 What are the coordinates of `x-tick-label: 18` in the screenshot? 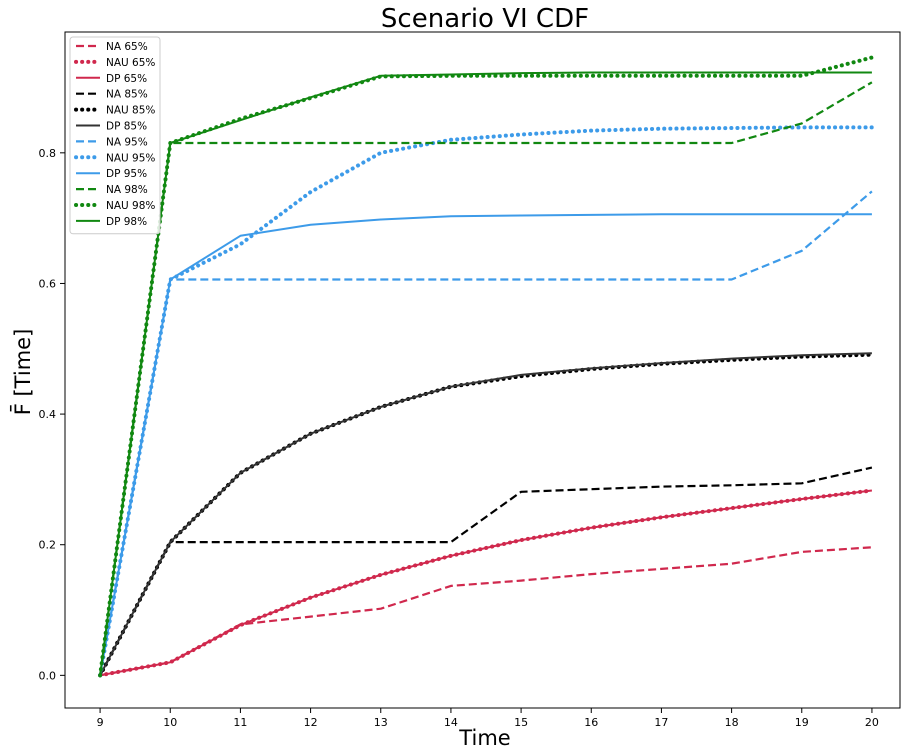 It's located at (732, 722).